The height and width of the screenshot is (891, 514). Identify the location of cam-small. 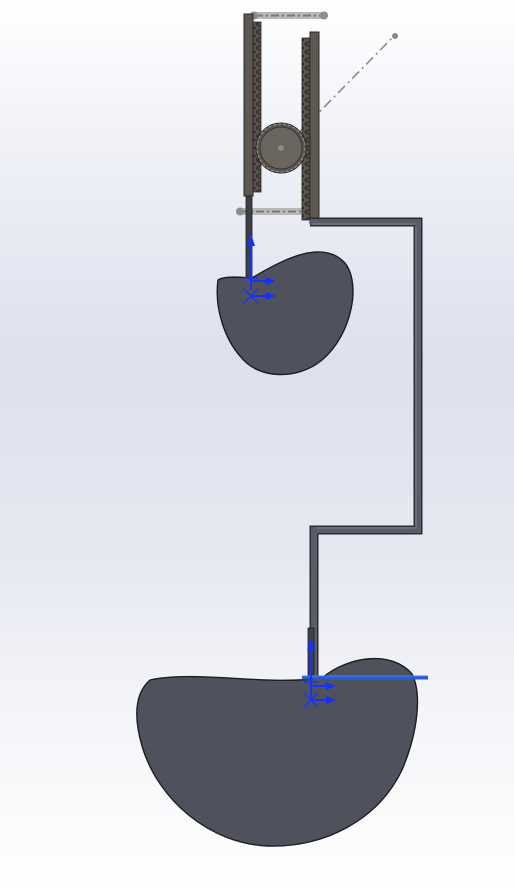
(285, 313).